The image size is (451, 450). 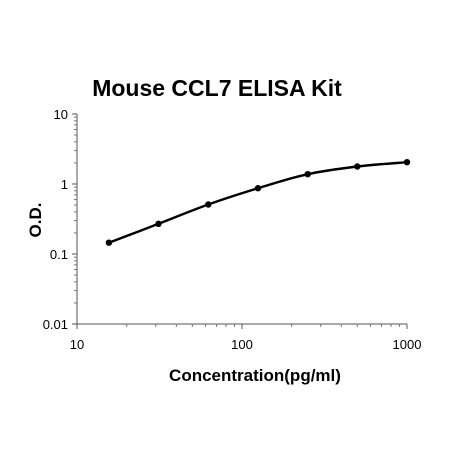 What do you see at coordinates (61, 114) in the screenshot?
I see `y-tick-label: 10` at bounding box center [61, 114].